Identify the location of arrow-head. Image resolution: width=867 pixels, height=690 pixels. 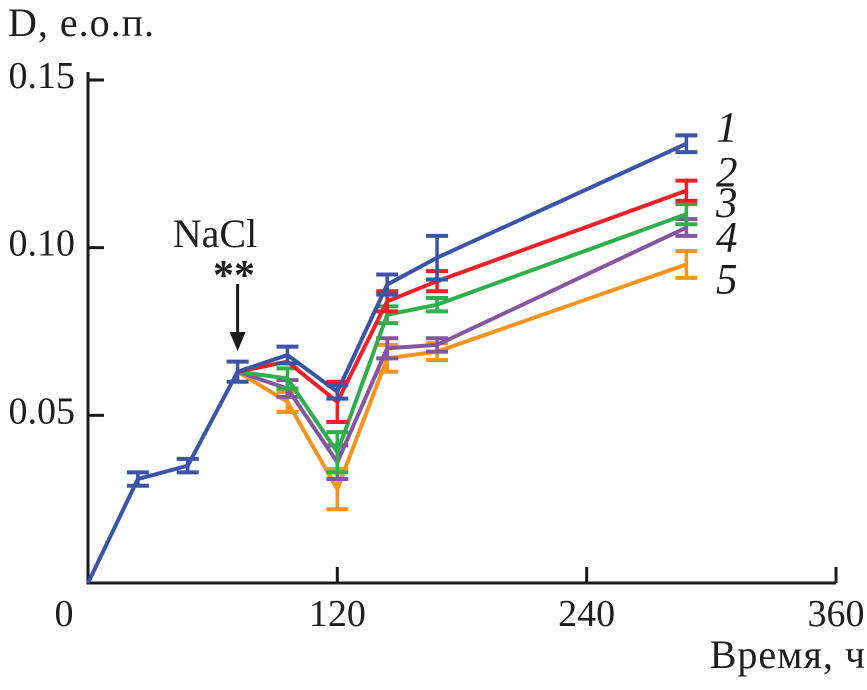
(237, 341).